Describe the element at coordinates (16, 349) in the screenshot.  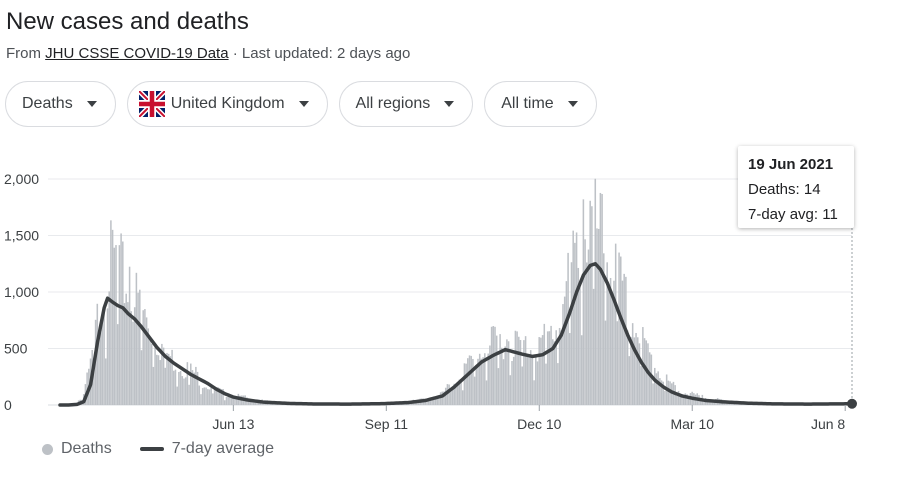
I see `y-tick-label: 500` at that location.